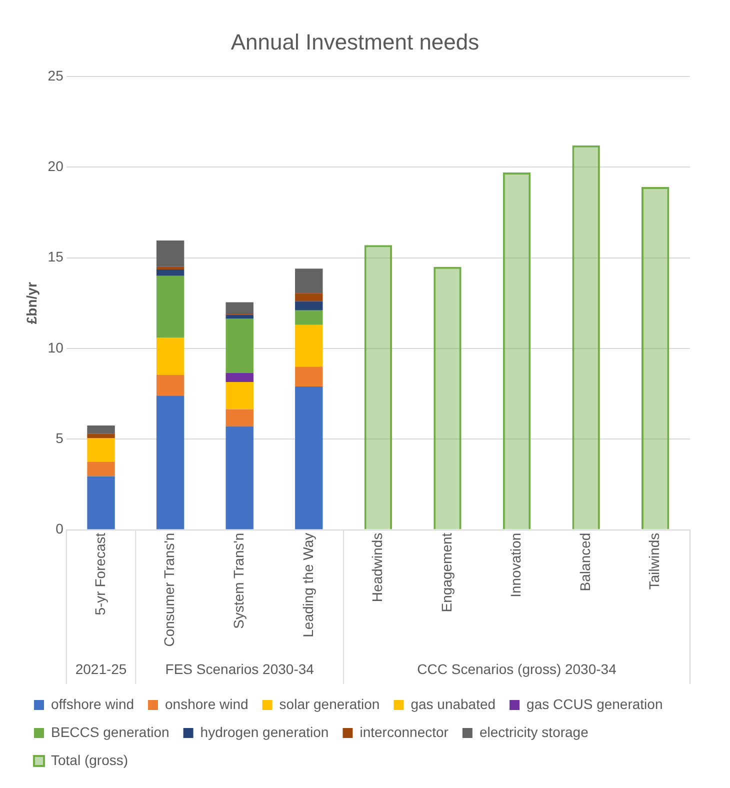  What do you see at coordinates (377, 567) in the screenshot?
I see `x-tick-label: Headwinds` at bounding box center [377, 567].